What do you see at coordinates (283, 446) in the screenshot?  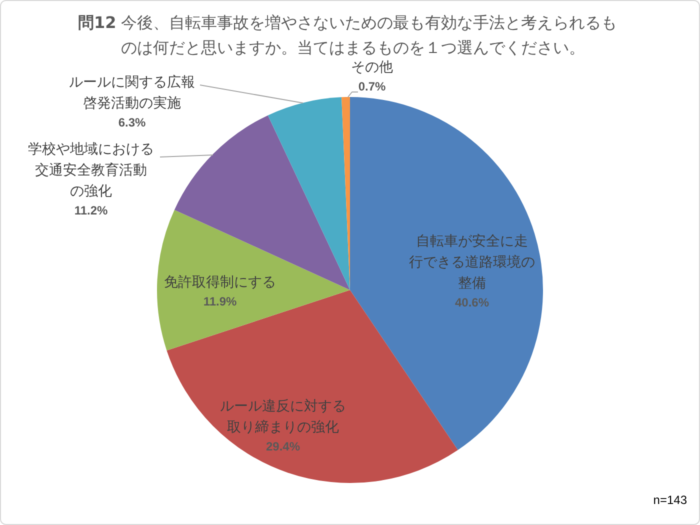 I see `data-label: 29.4%` at bounding box center [283, 446].